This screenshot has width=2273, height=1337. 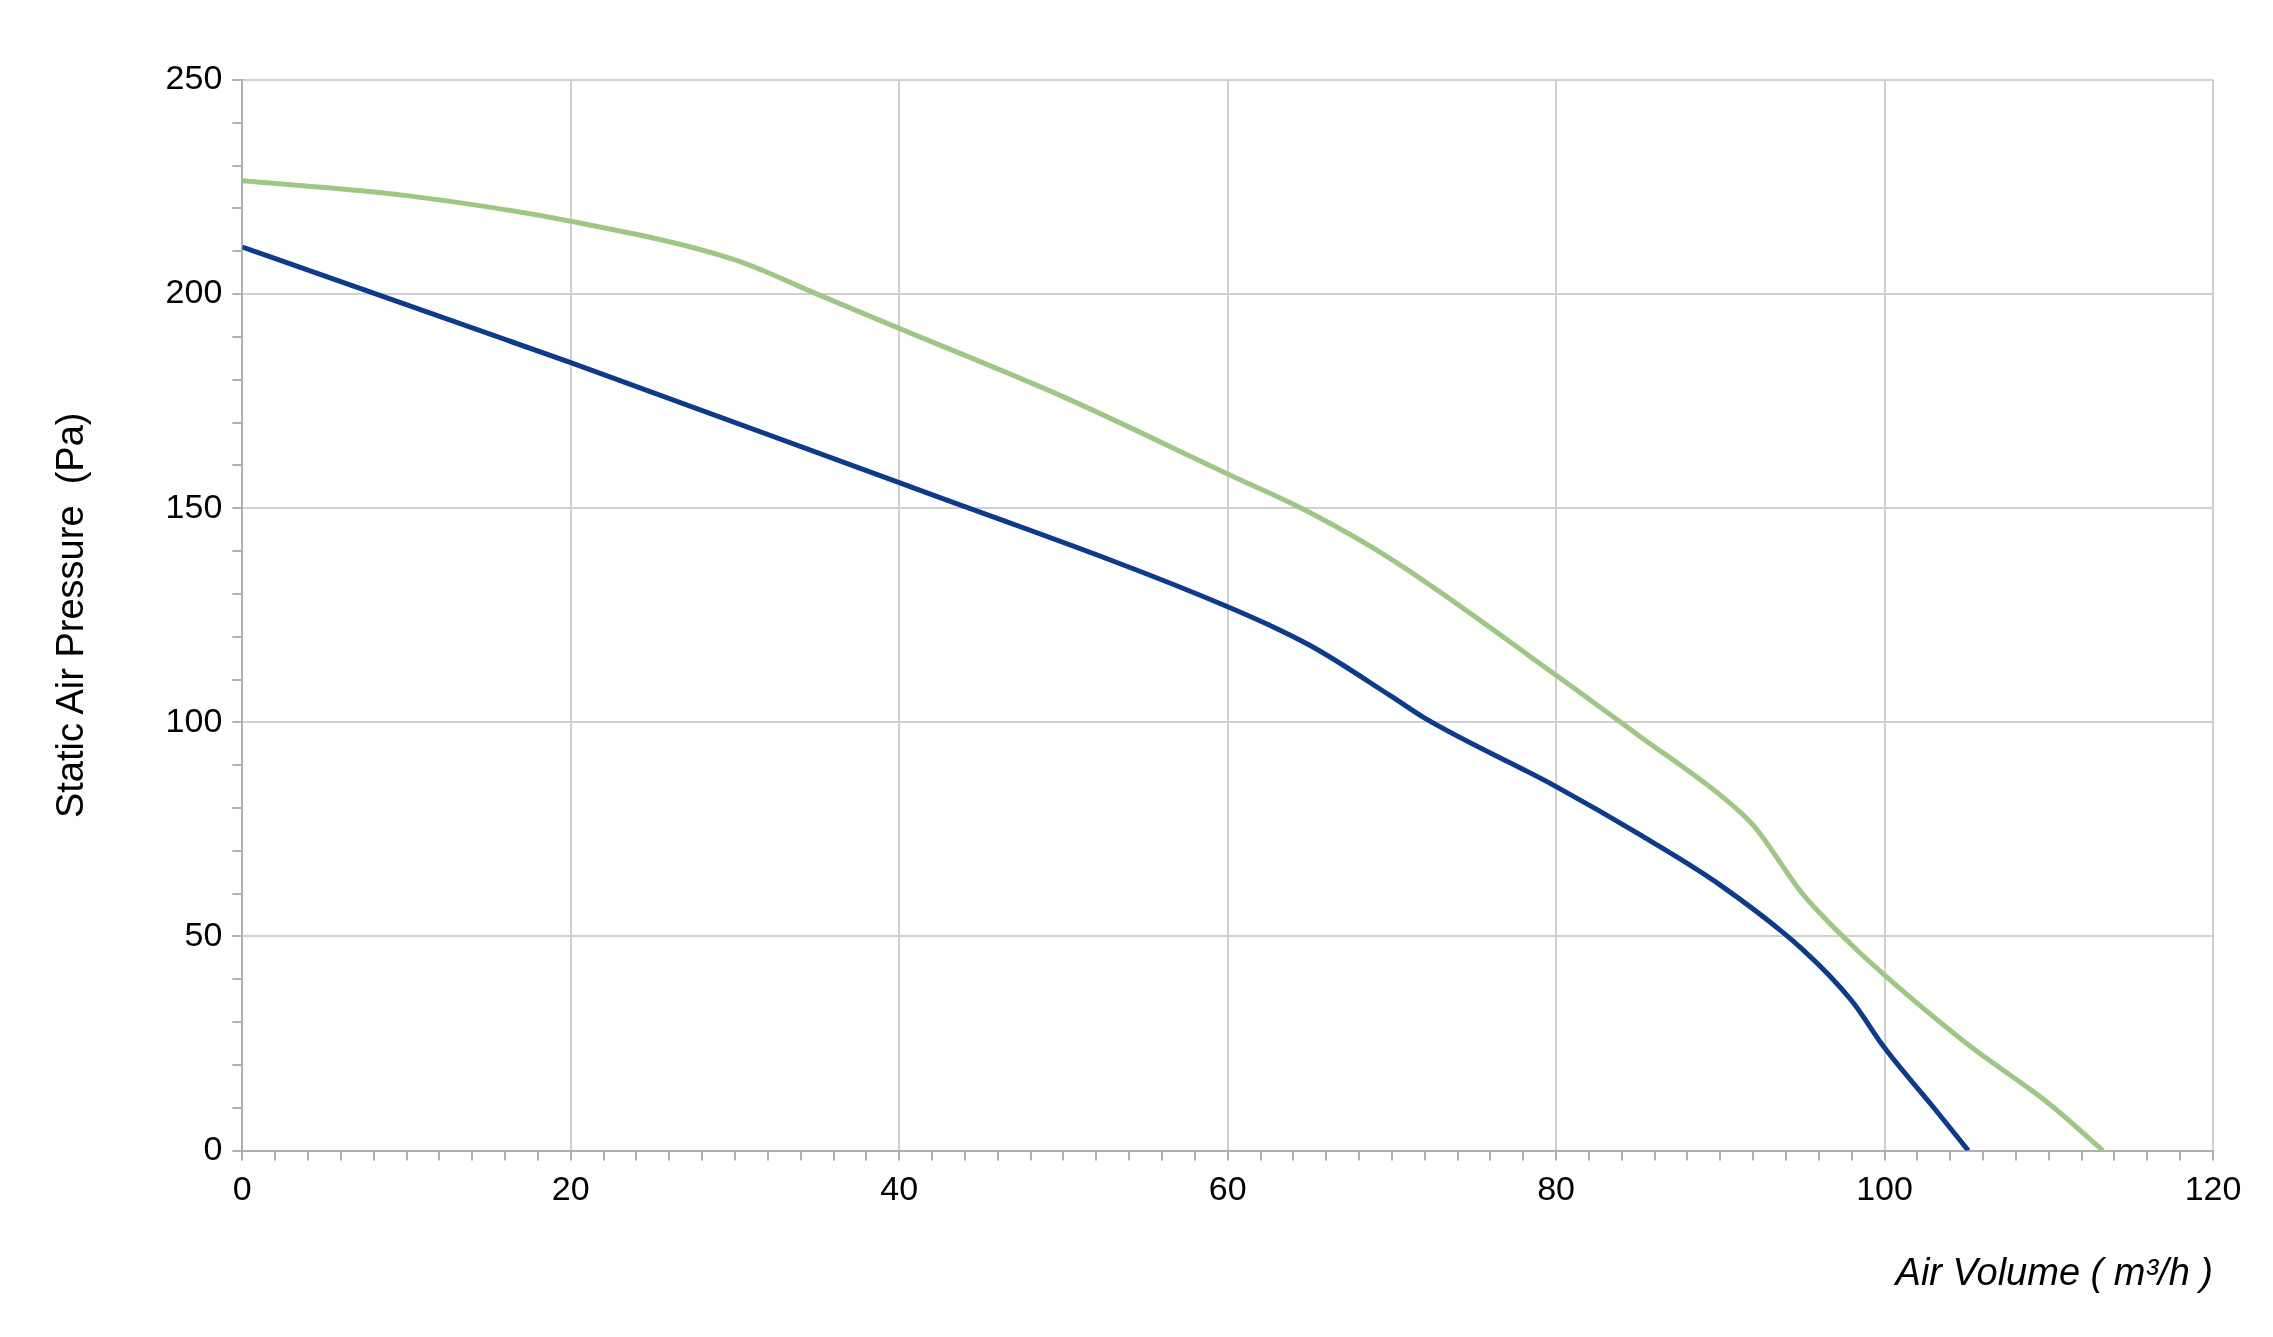 I want to click on y-tick-label: 200, so click(x=194, y=291).